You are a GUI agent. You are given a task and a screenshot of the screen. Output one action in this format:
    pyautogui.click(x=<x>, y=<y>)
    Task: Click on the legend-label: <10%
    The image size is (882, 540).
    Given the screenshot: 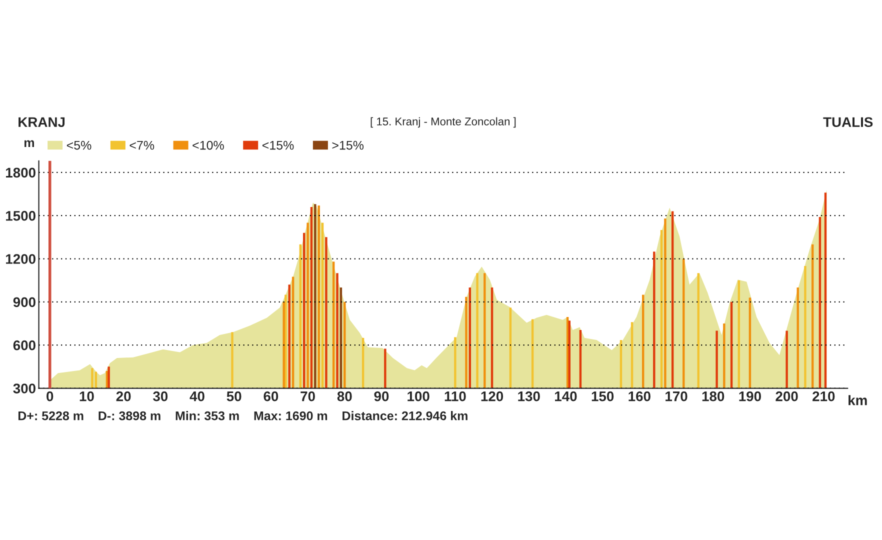 What is the action you would take?
    pyautogui.click(x=208, y=145)
    